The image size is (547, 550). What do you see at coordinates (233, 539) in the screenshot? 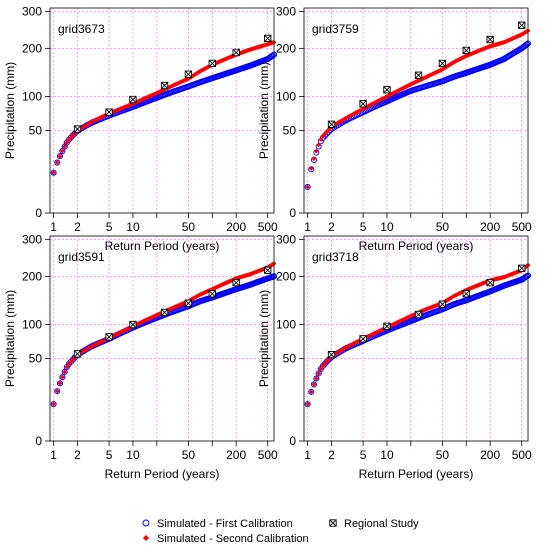
I see `legend-label: Simulated - Second Calibration` at bounding box center [233, 539].